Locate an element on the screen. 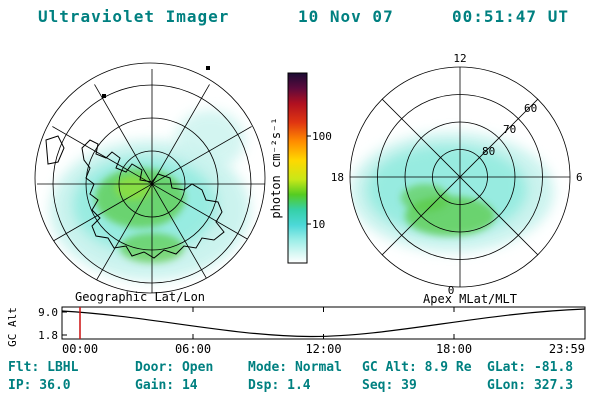  orbit-altitude-curve is located at coordinates (323, 323).